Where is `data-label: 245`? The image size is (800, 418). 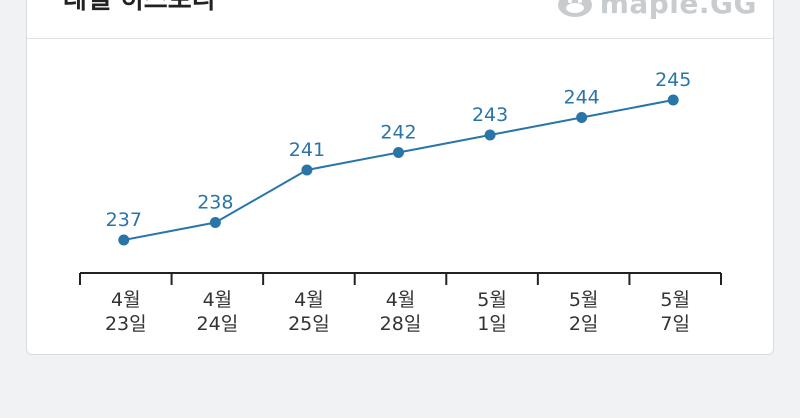 data-label: 245 is located at coordinates (673, 80).